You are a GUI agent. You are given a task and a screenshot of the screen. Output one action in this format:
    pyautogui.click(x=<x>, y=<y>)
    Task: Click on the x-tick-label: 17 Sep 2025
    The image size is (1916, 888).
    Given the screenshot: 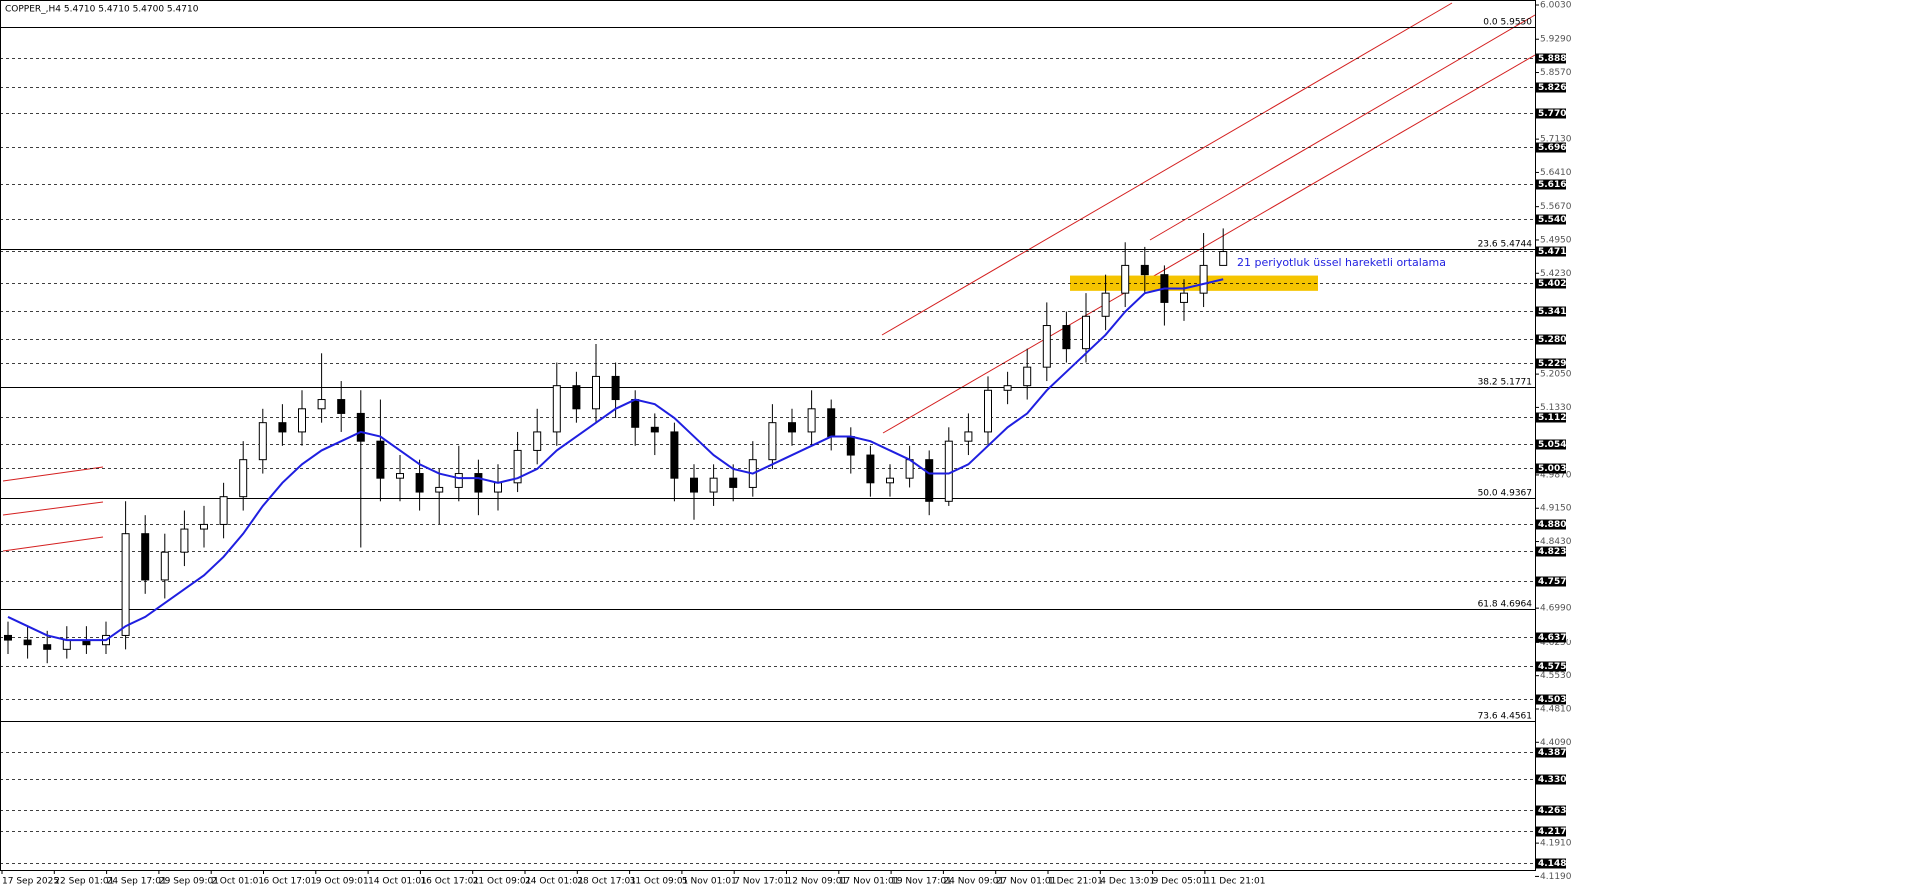 What is the action you would take?
    pyautogui.click(x=30, y=882)
    